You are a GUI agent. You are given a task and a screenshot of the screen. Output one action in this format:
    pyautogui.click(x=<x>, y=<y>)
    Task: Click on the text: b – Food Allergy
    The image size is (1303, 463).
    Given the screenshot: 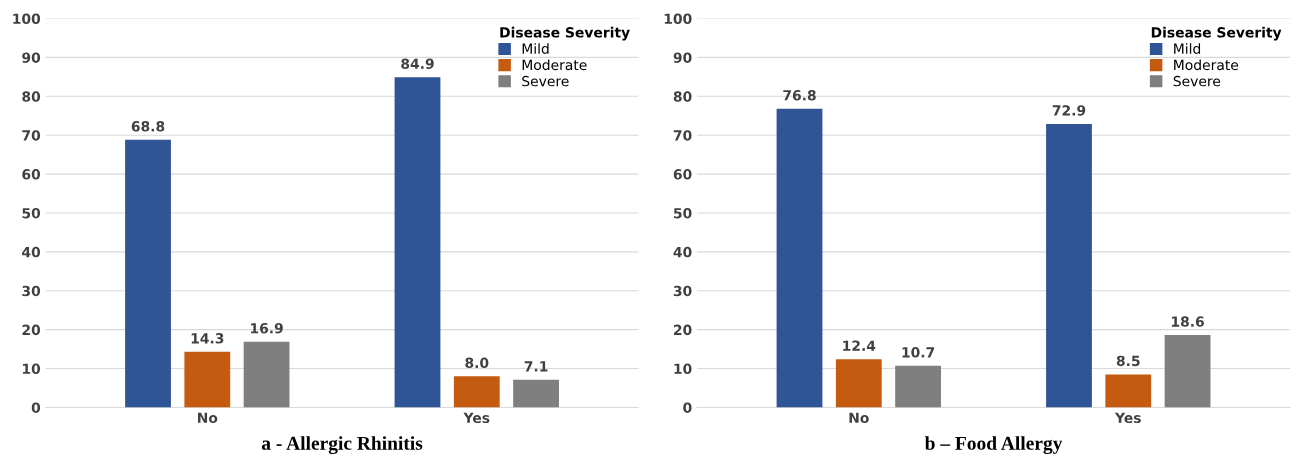 What is the action you would take?
    pyautogui.click(x=993, y=445)
    